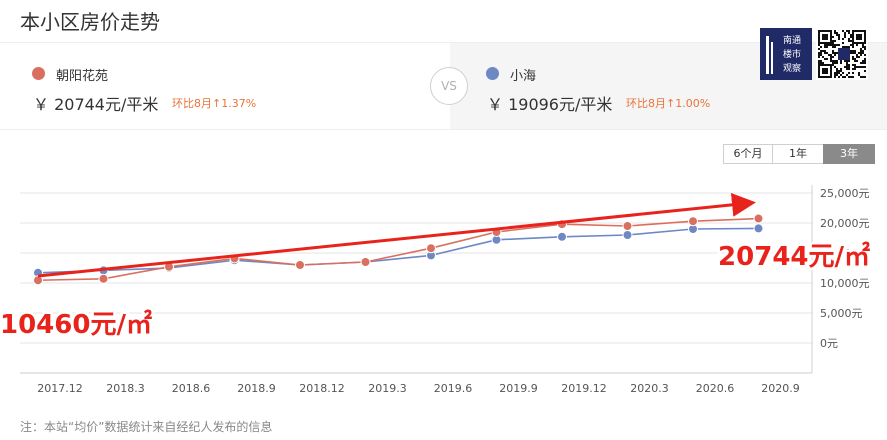  Describe the element at coordinates (859, 37) in the screenshot. I see `qr-finder-core` at that location.